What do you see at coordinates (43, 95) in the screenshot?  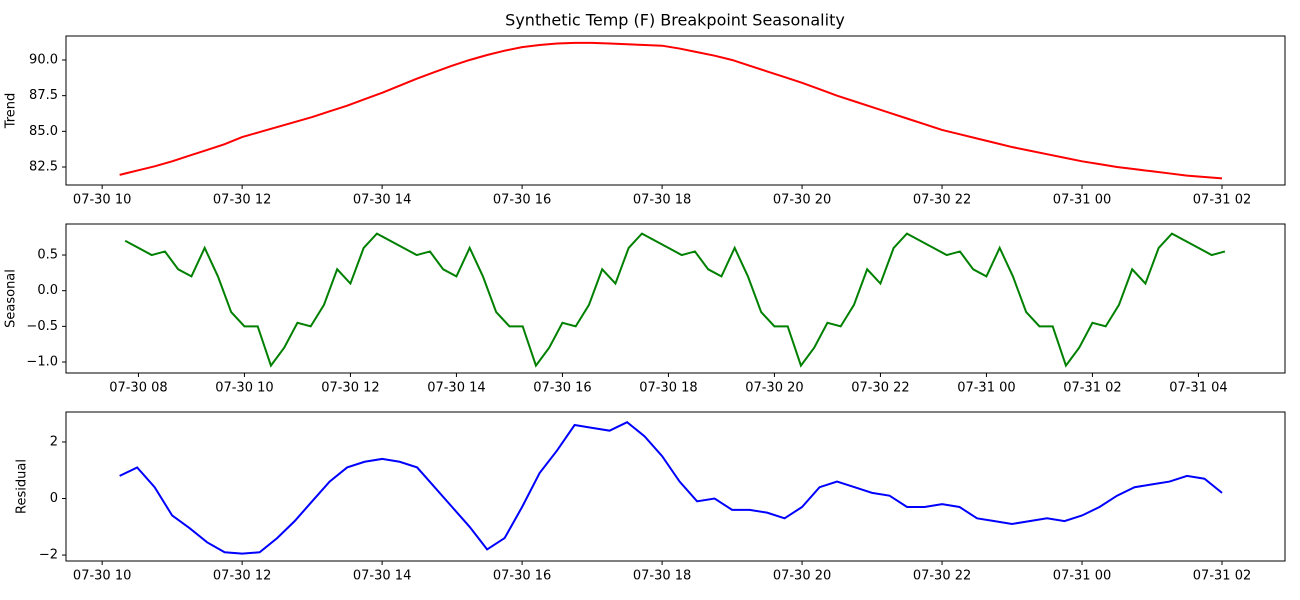 I see `y-tick-label: 87.5` at bounding box center [43, 95].